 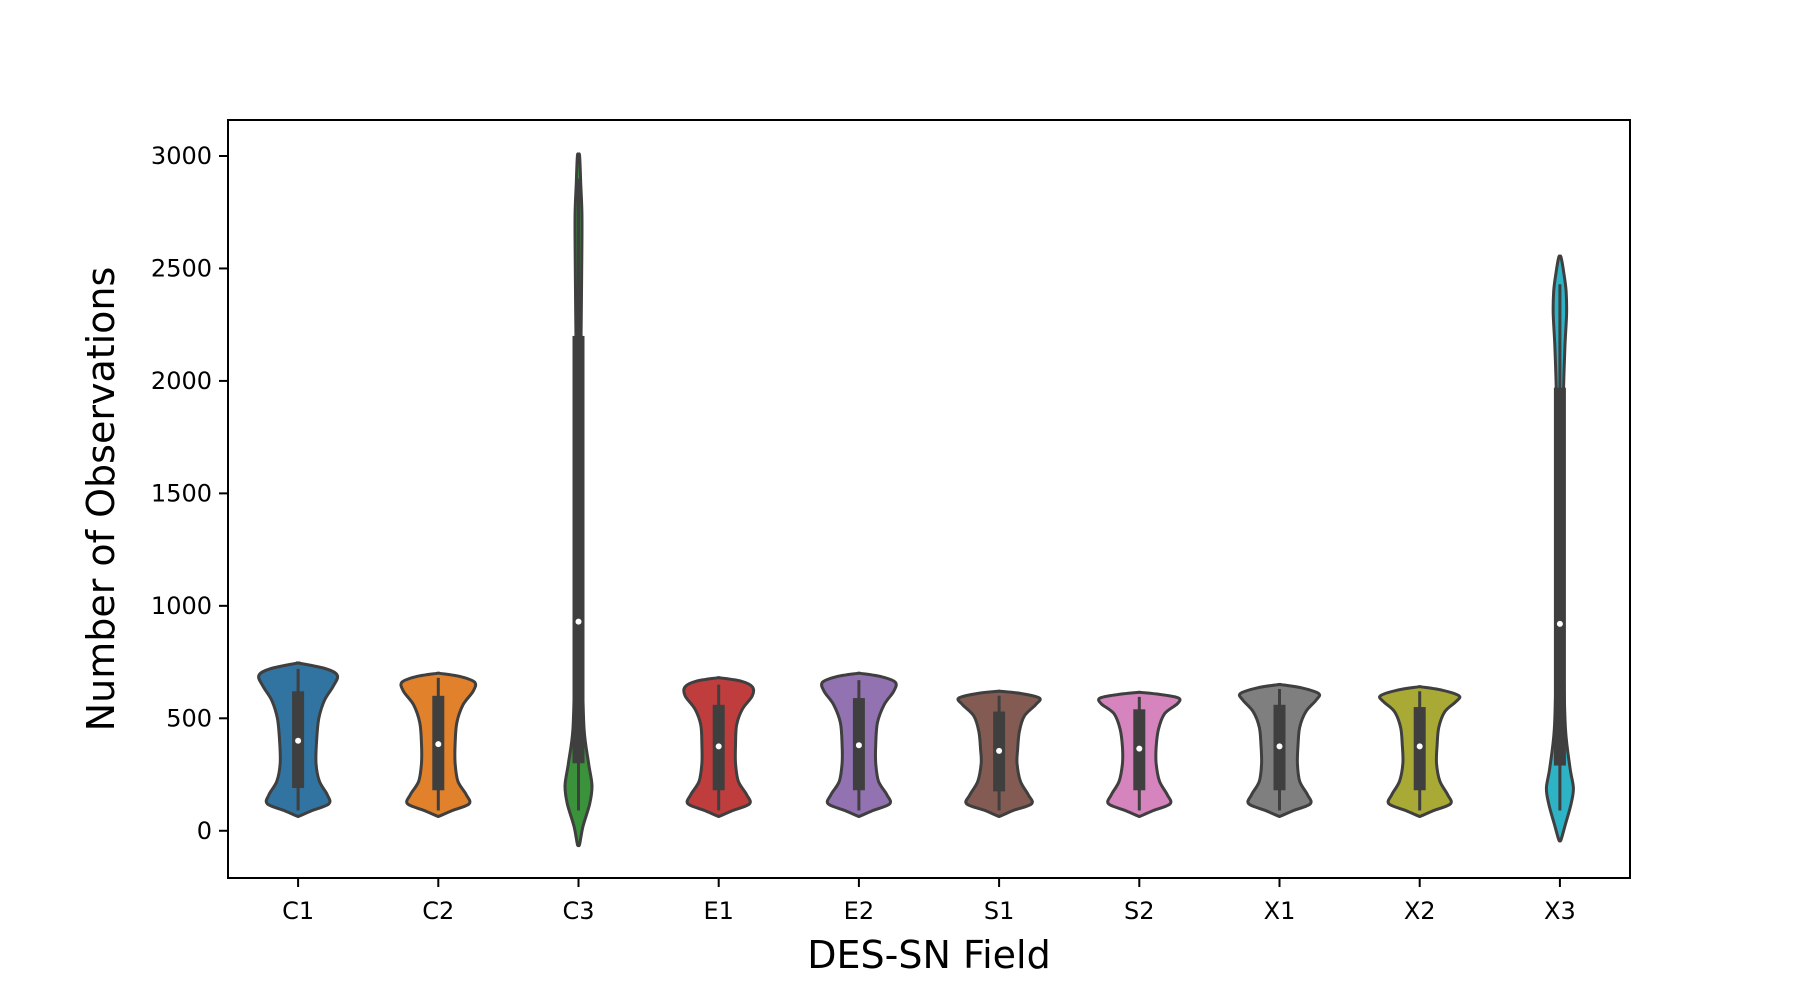 What do you see at coordinates (859, 911) in the screenshot?
I see `x-tick-label: E2` at bounding box center [859, 911].